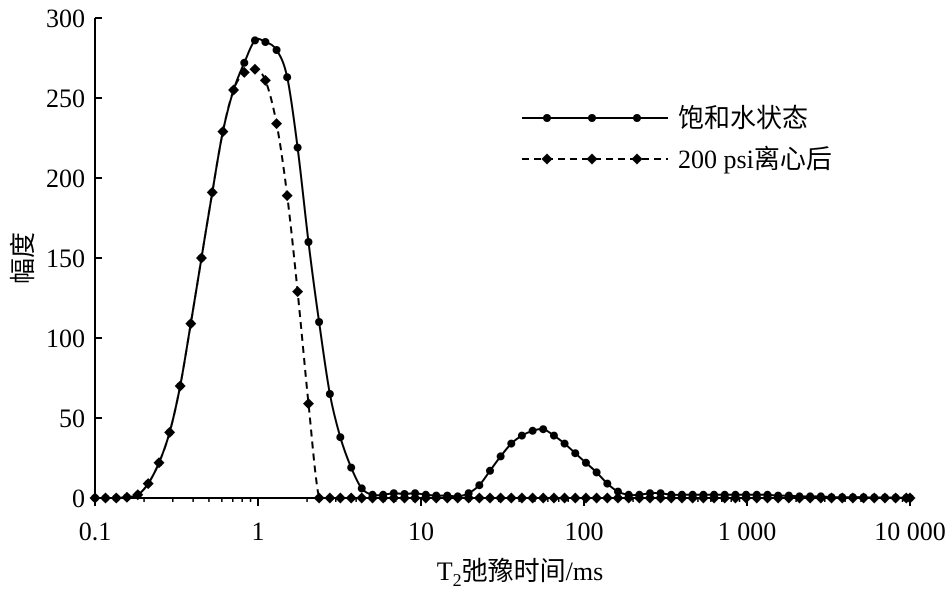 This screenshot has width=945, height=591. Describe the element at coordinates (665, 118) in the screenshot. I see `legend-item-1: 饱和水状态` at that location.